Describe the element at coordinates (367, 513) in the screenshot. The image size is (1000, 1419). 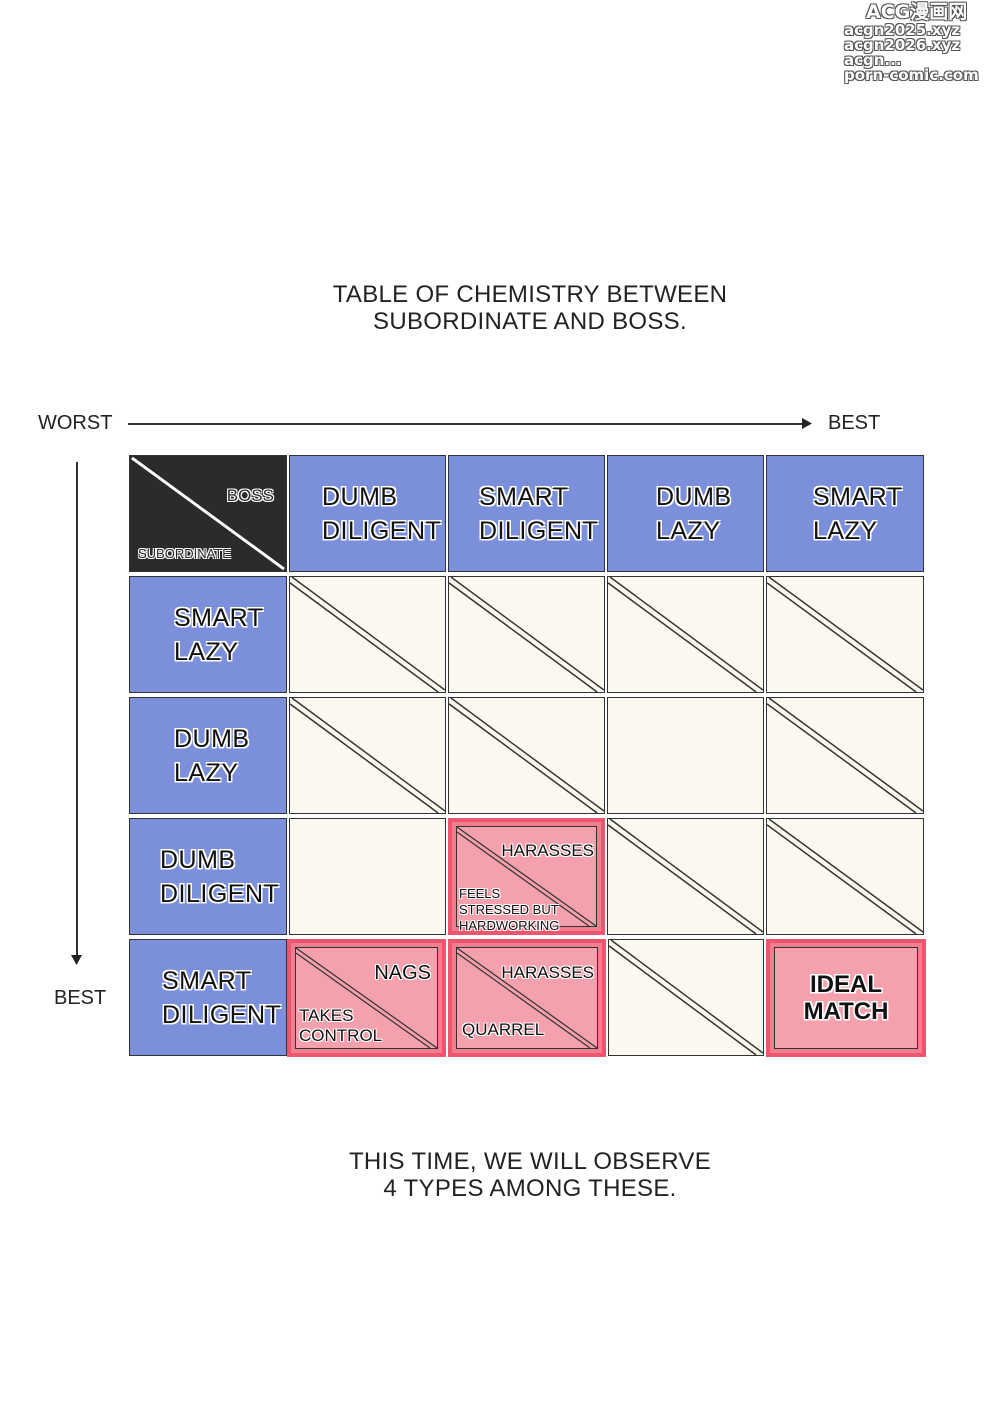
I see `boss-header-dumb-diligent: DUMB DILIGENT` at that location.